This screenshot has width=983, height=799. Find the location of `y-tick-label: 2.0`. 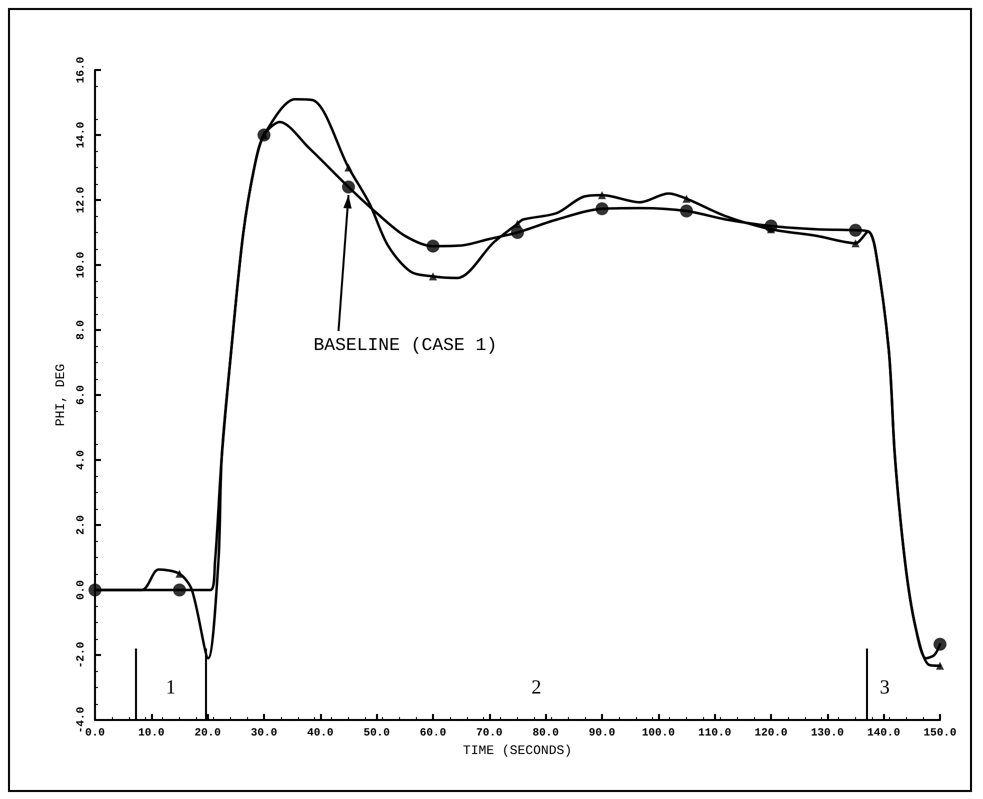

y-tick-label: 2.0 is located at coordinates (82, 525).